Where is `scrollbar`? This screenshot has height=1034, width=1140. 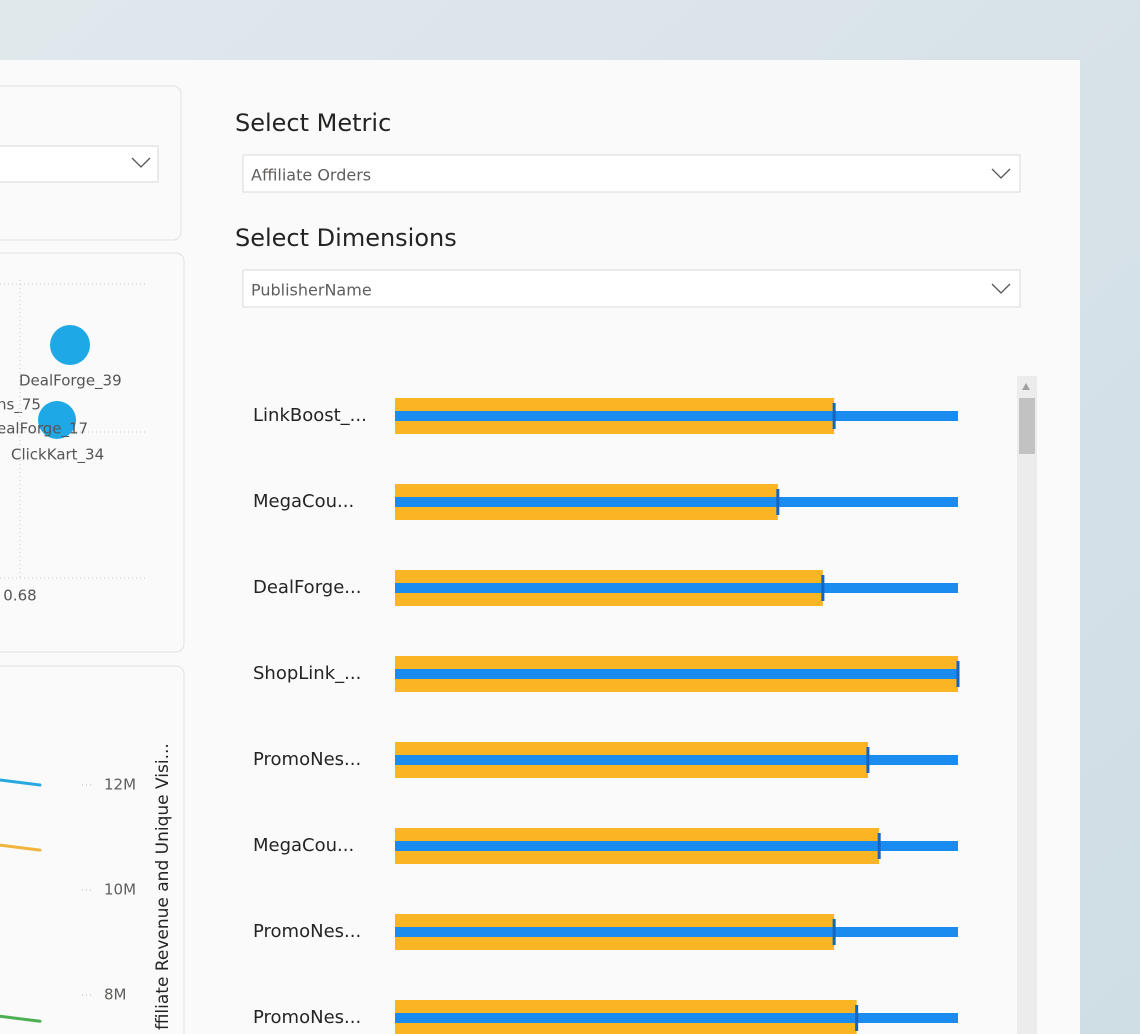 scrollbar is located at coordinates (1027, 705).